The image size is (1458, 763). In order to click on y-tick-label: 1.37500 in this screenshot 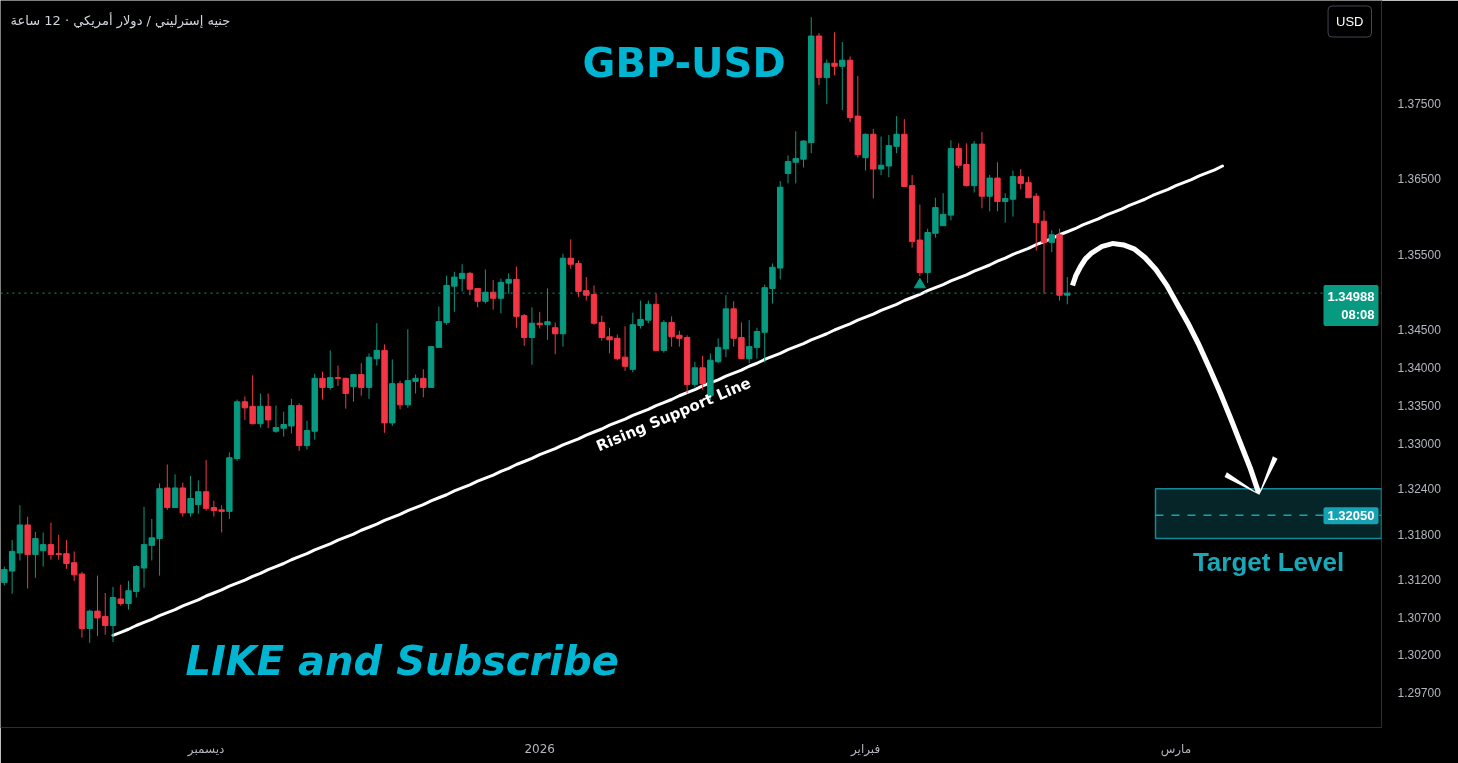, I will do `click(1419, 103)`.